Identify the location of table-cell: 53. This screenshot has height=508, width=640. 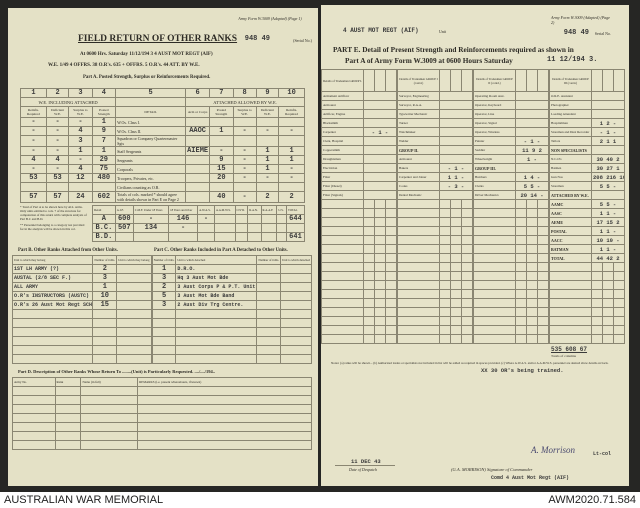
(33, 178).